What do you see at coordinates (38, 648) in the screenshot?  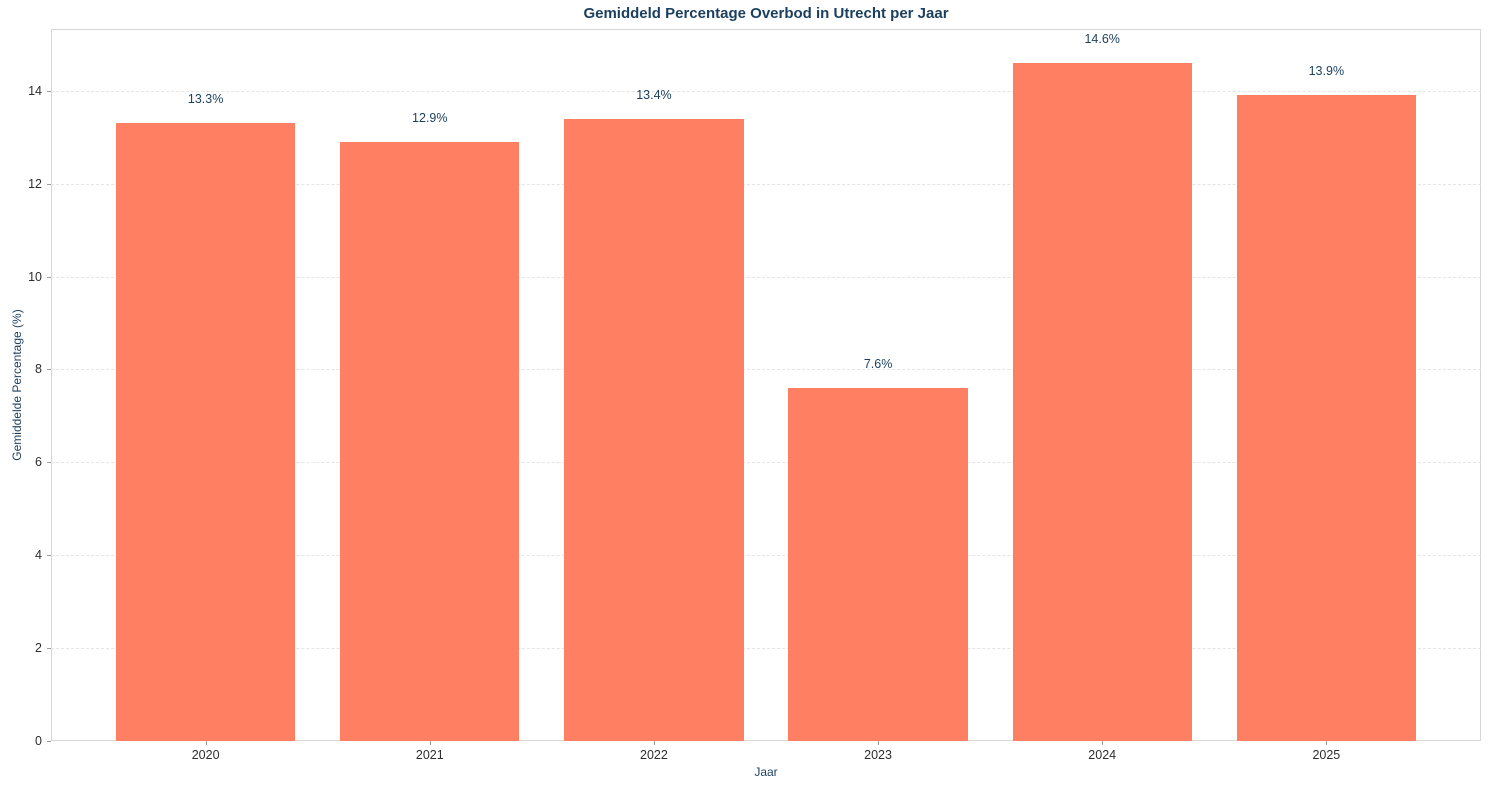 I see `y-tick-label: 2` at bounding box center [38, 648].